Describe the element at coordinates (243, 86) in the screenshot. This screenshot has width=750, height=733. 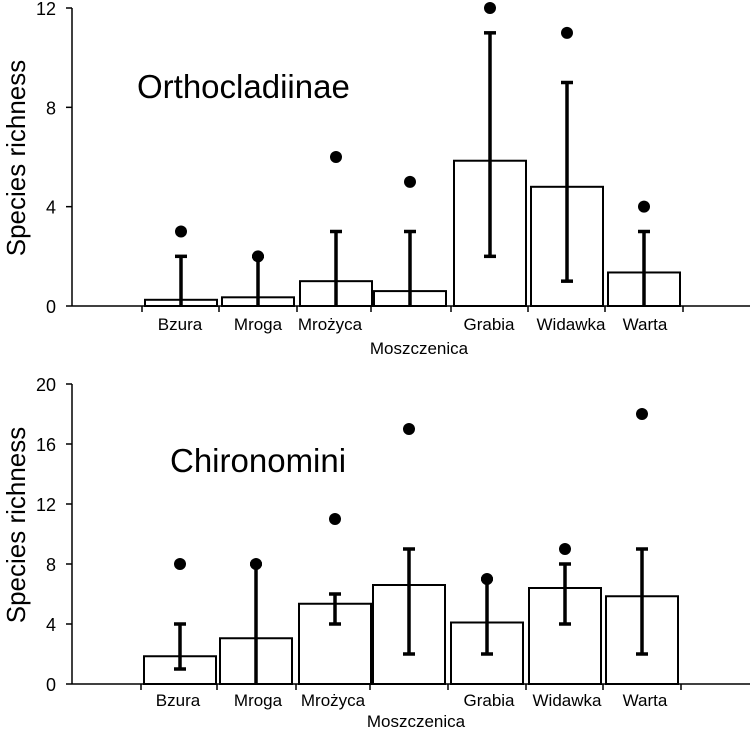
I see `panel-title: Orthocladiinae` at that location.